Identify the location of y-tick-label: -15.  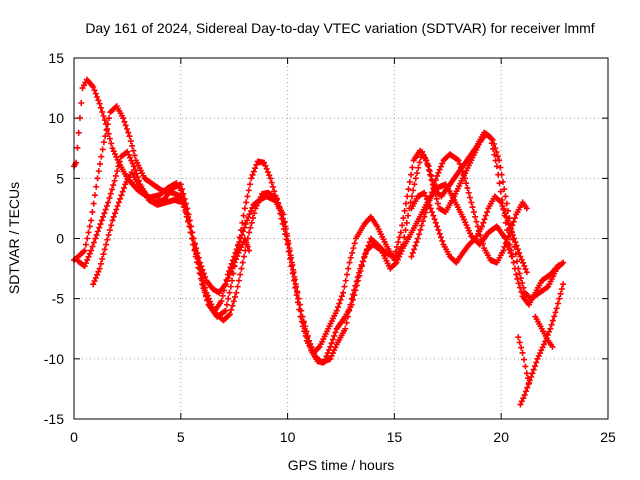
(54, 419).